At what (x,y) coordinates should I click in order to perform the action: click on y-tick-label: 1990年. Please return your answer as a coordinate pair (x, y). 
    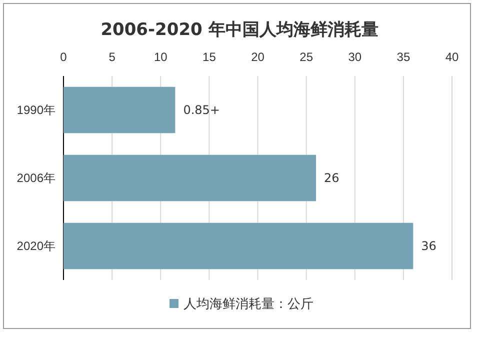
    Looking at the image, I should click on (36, 109).